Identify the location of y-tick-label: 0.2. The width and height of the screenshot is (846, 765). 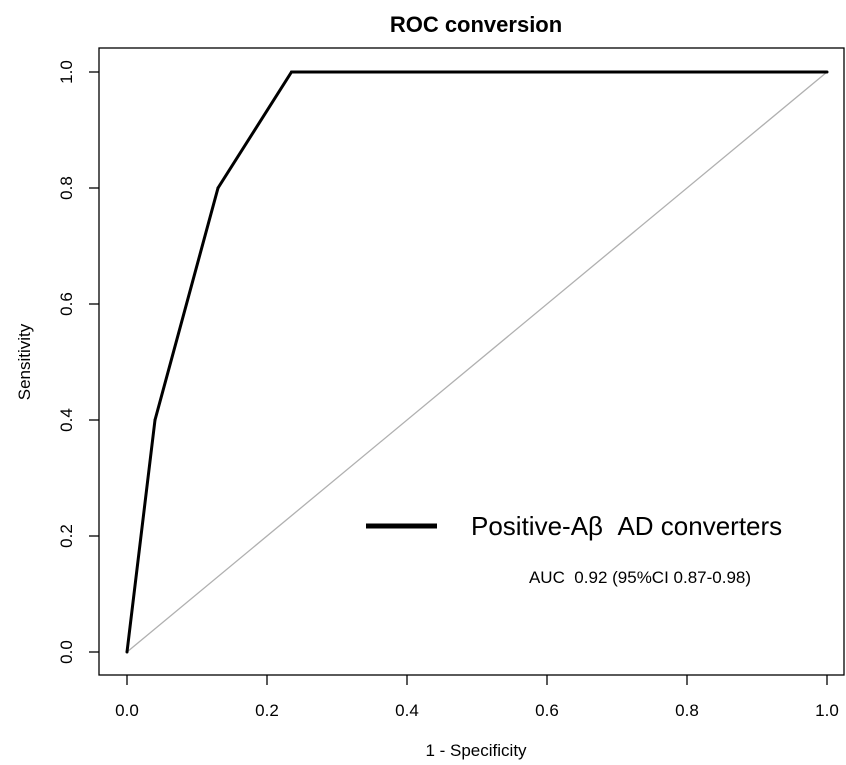
(66, 536).